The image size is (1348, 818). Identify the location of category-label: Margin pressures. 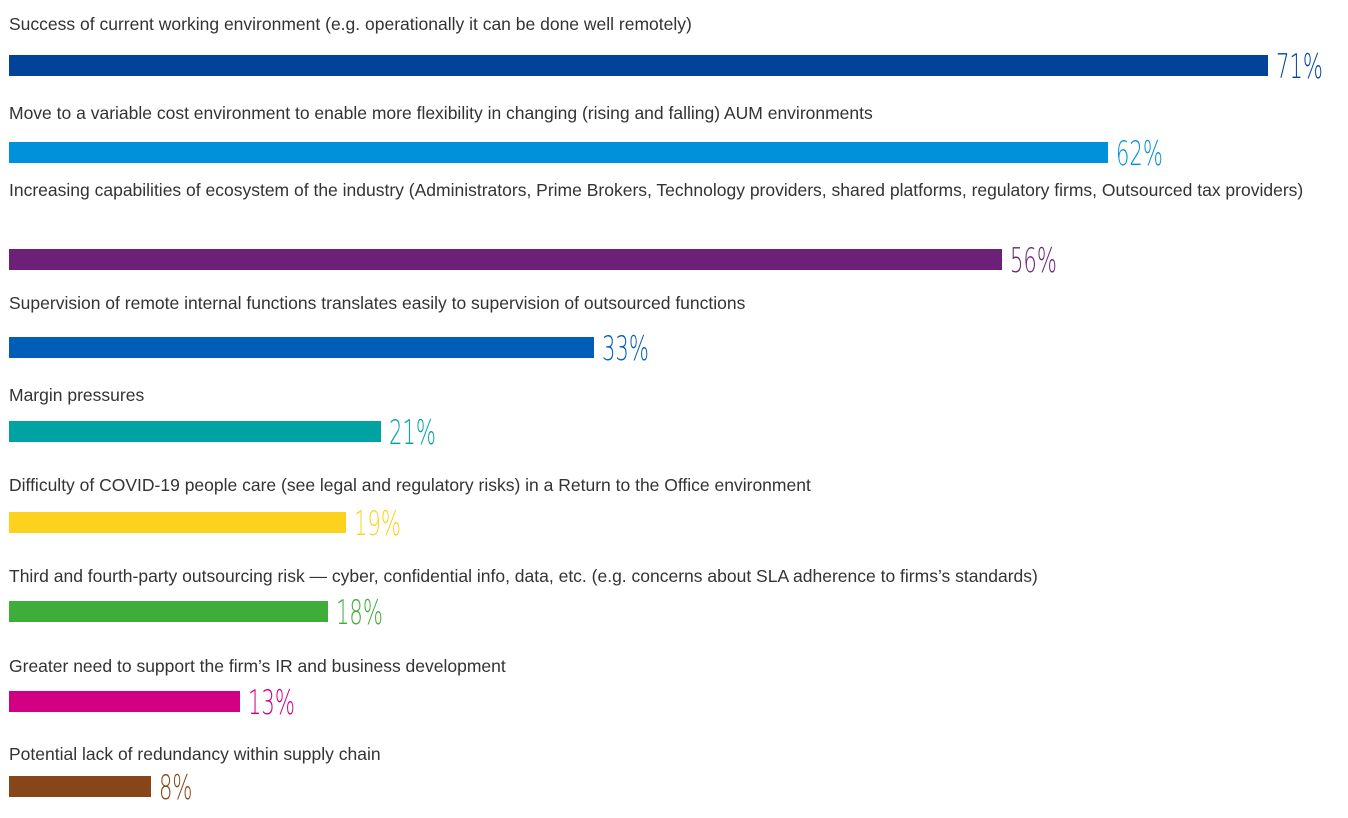
(77, 395).